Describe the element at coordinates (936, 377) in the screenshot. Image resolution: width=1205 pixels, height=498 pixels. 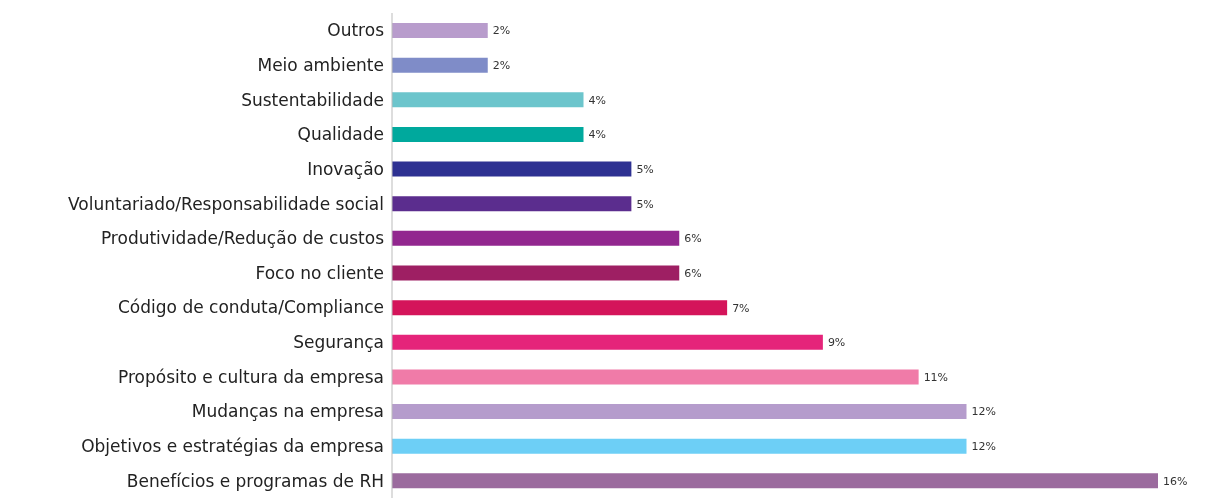
I see `data-label: 11%` at that location.